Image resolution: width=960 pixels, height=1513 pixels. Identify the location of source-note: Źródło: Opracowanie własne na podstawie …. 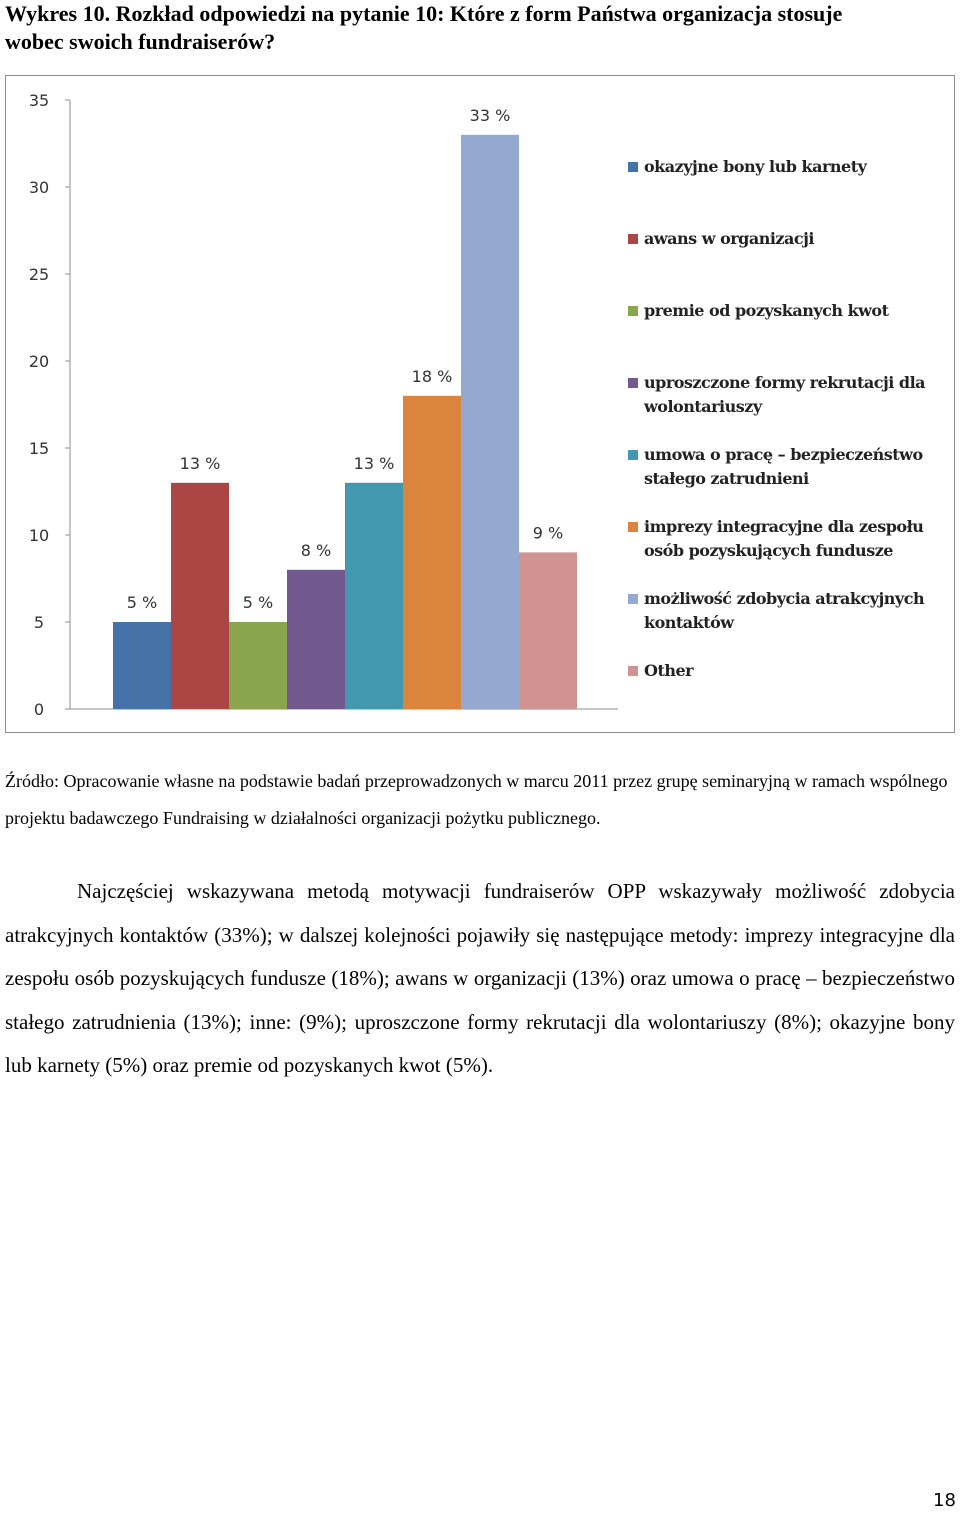
(476, 799).